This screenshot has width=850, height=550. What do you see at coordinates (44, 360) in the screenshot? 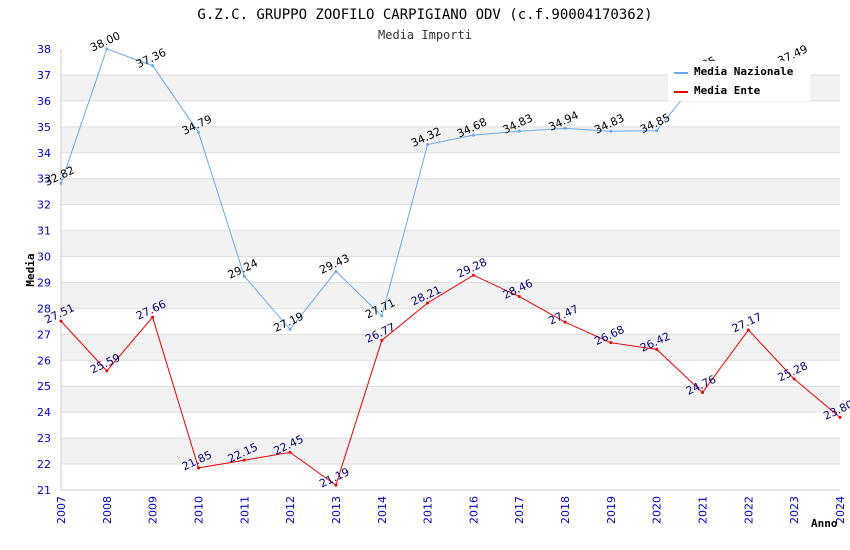
I see `y-tick-label: 26` at bounding box center [44, 360].